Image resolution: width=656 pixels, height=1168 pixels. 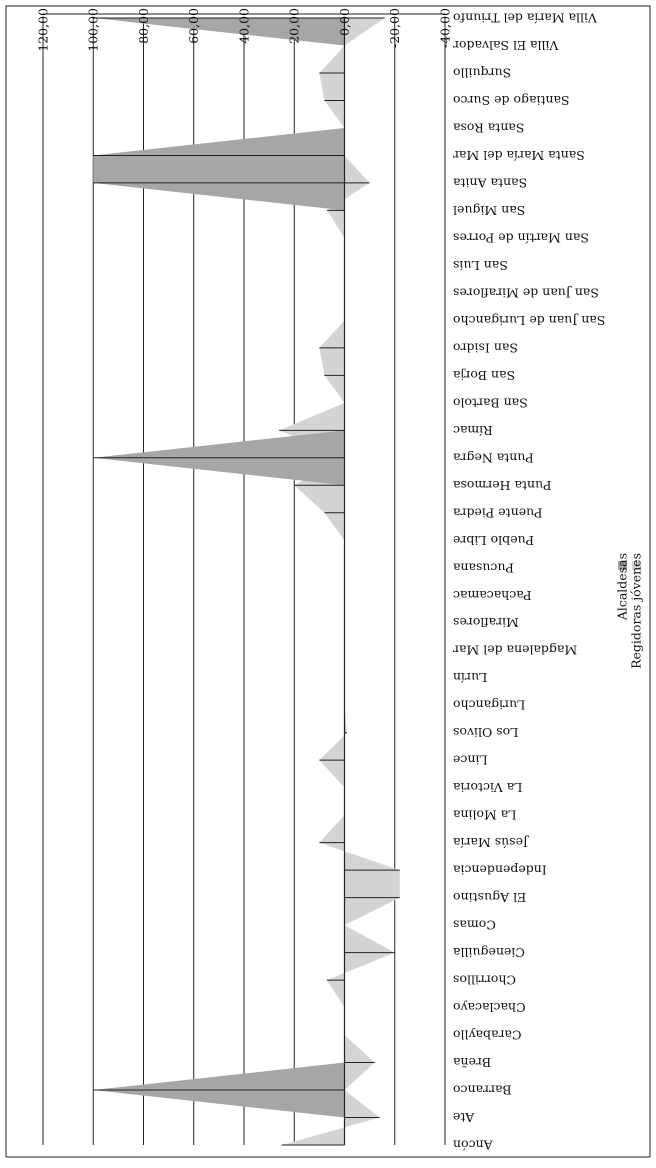 I want to click on category-label: San Miguel, so click(x=489, y=210).